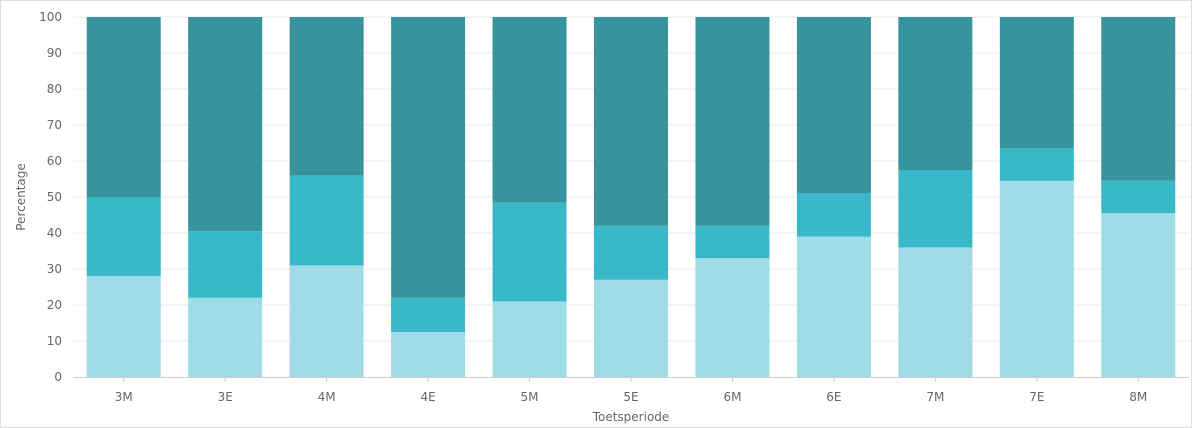 The image size is (1192, 428). What do you see at coordinates (54, 341) in the screenshot?
I see `y-tick-label: 10` at bounding box center [54, 341].